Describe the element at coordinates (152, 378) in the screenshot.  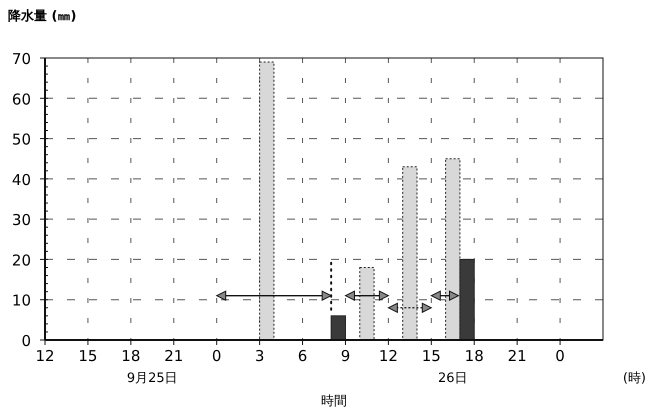
I see `text: 9月25日` at that location.